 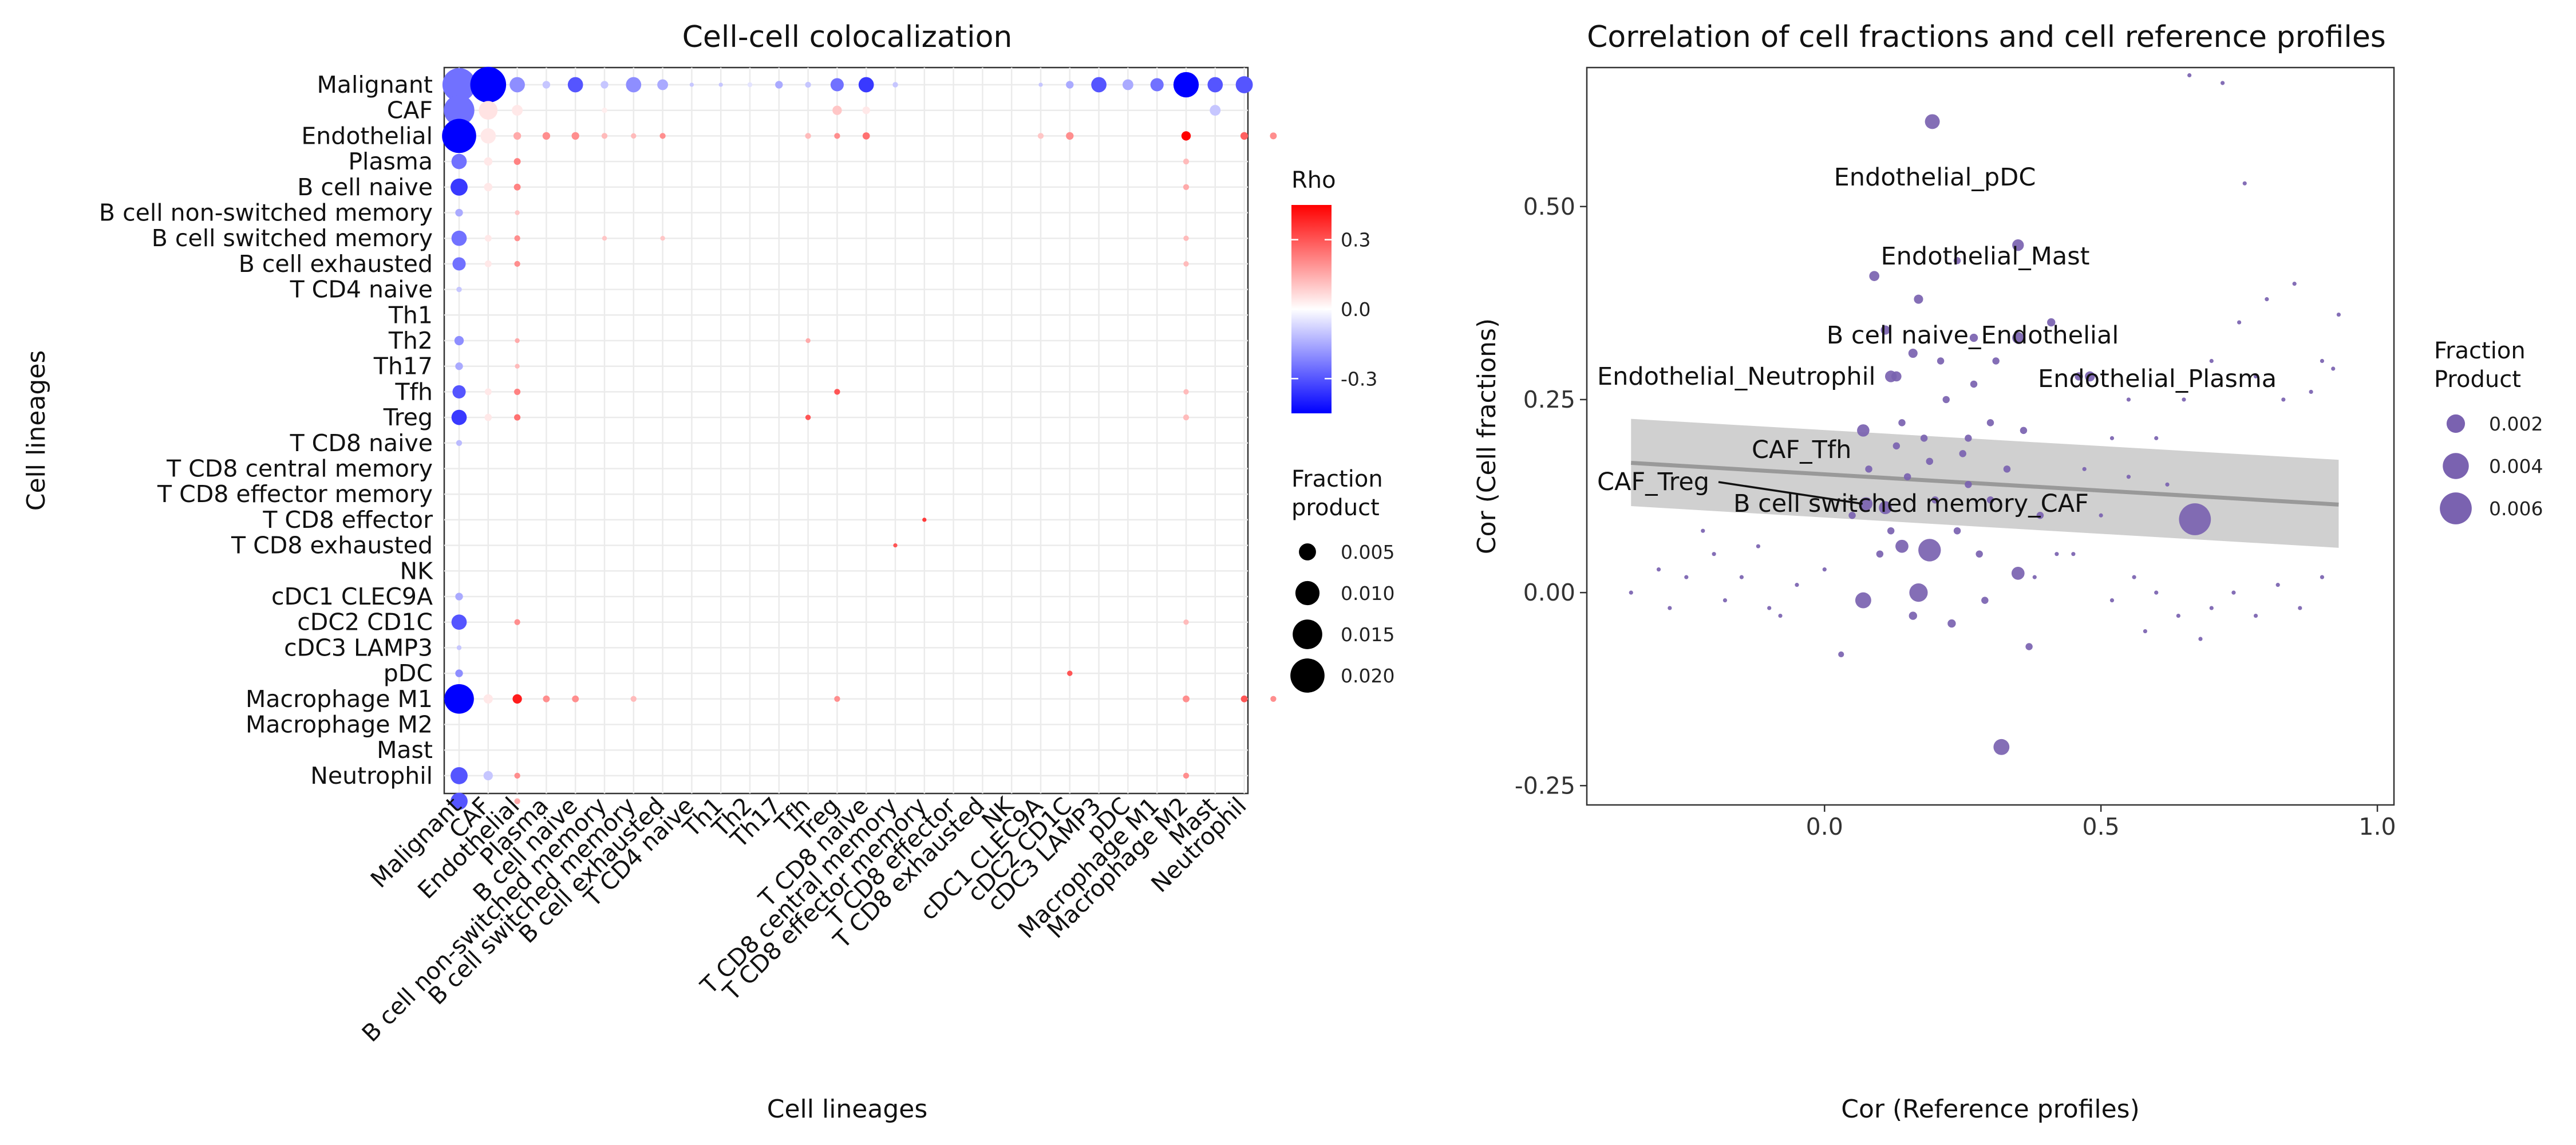 I want to click on y-tick-label: 0.00, so click(x=1549, y=592).